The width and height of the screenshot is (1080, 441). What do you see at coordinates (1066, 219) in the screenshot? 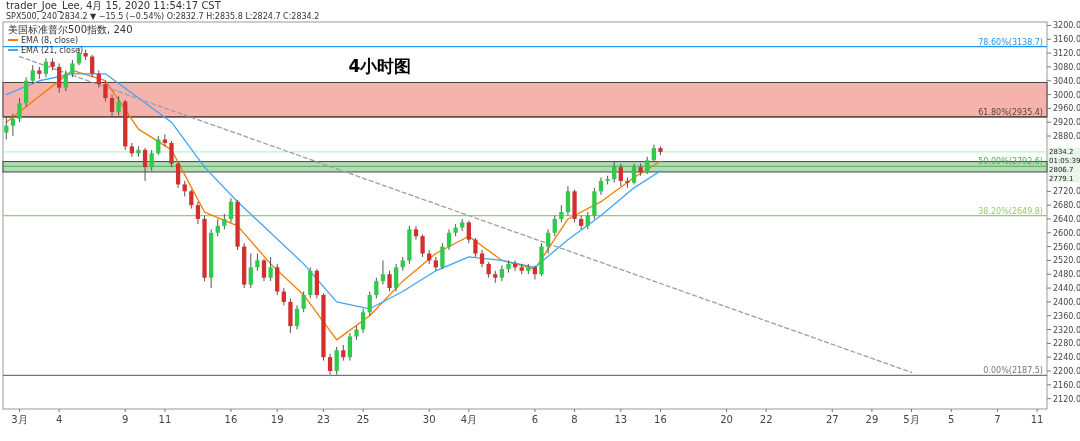
I see `y-tick-label: 2640.0` at bounding box center [1066, 219].